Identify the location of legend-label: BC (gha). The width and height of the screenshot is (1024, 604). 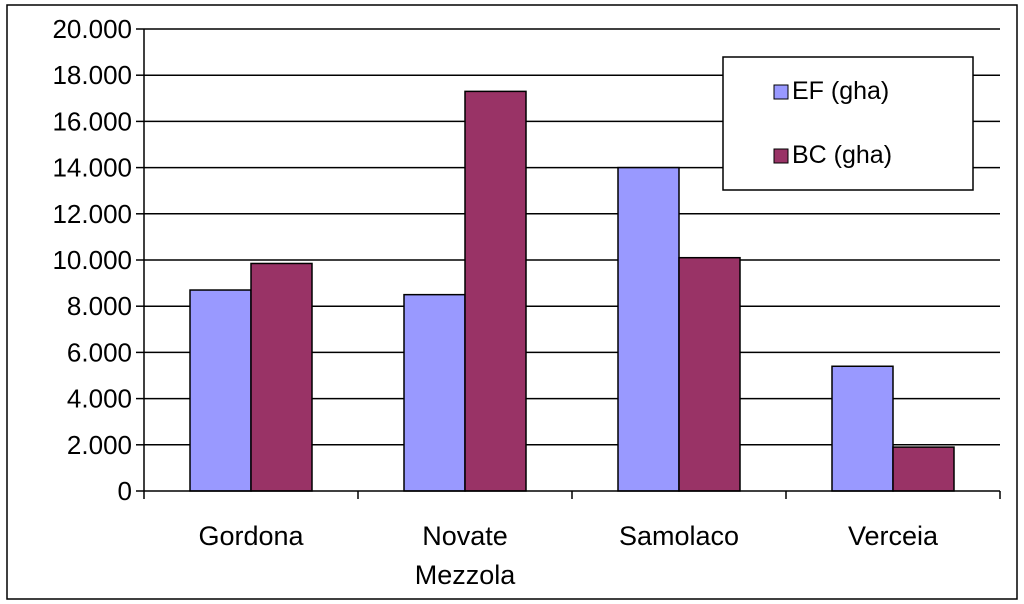
(842, 155).